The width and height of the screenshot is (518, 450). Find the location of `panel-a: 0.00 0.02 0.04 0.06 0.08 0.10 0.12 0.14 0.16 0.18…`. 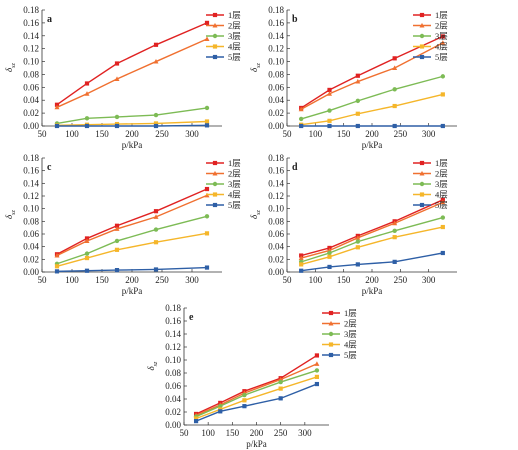

panel-a: 0.00 0.02 0.04 0.06 0.08 0.10 0.12 0.14 0.16 0.18… is located at coordinates (122, 77).